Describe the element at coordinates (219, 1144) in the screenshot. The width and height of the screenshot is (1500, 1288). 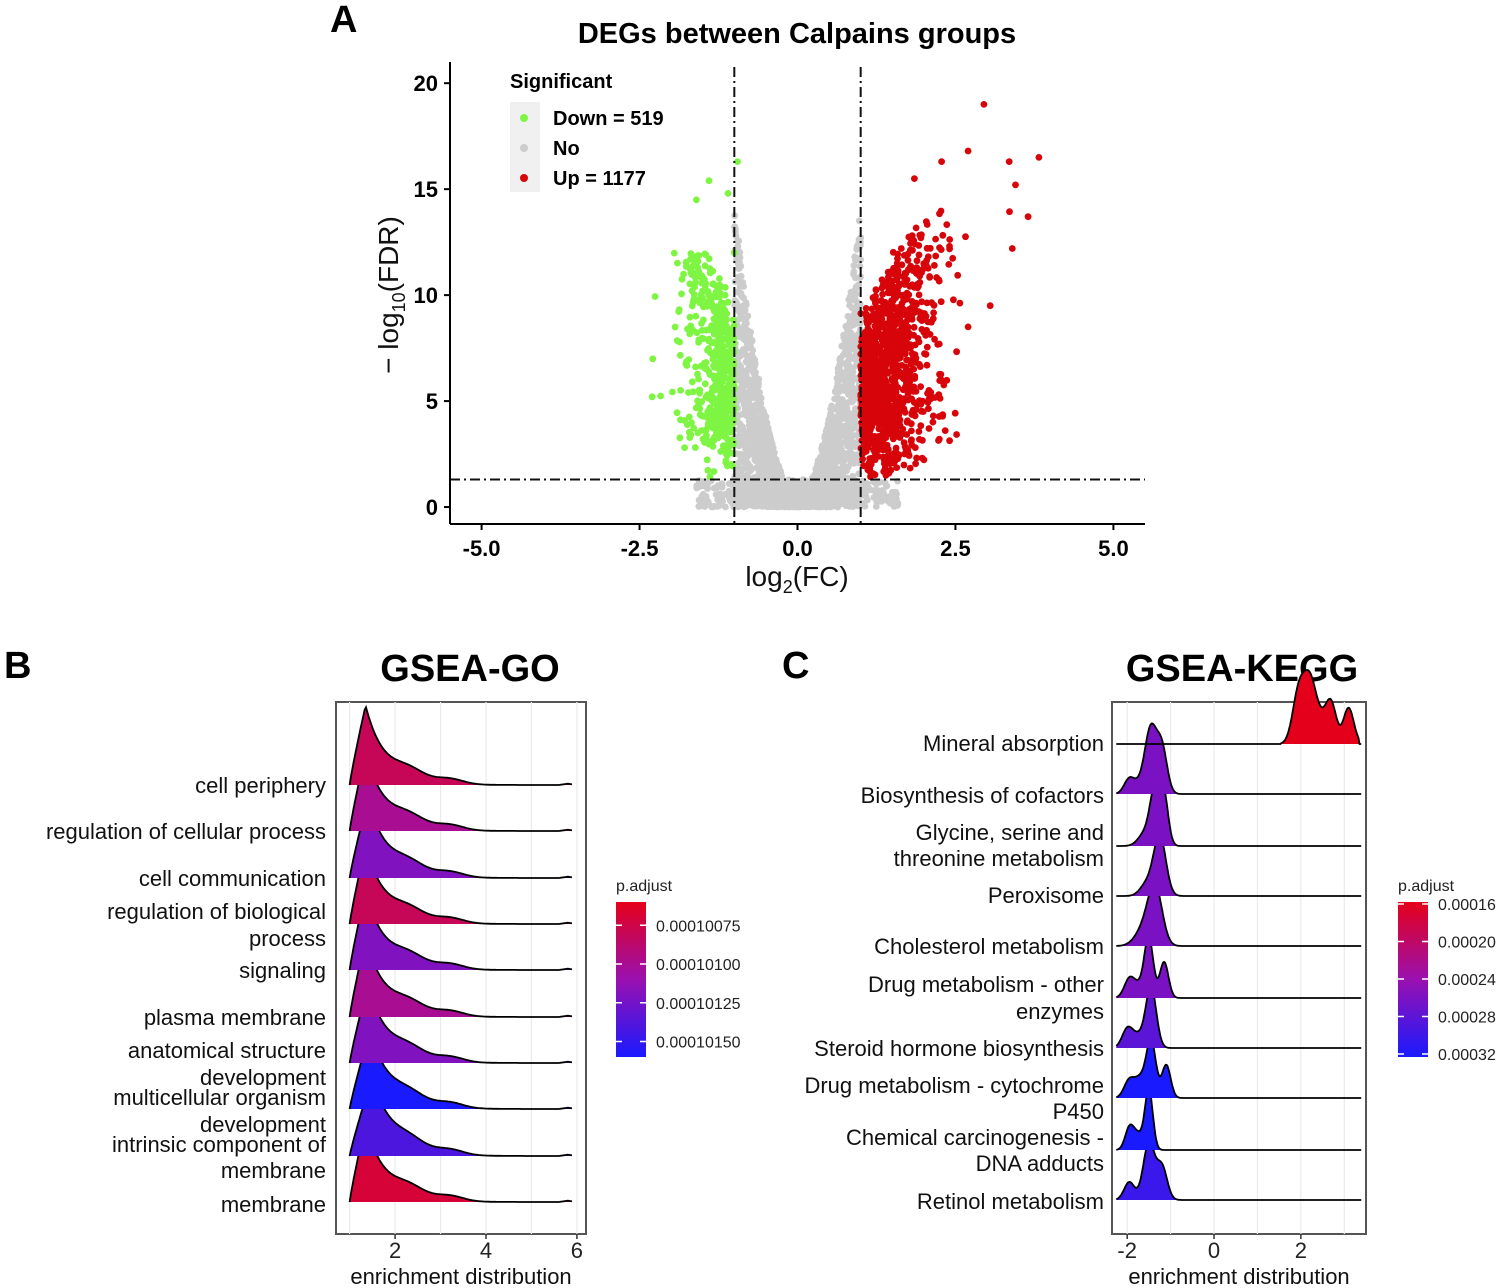
I see `gsea-go-category-label: intrinsic component of` at that location.